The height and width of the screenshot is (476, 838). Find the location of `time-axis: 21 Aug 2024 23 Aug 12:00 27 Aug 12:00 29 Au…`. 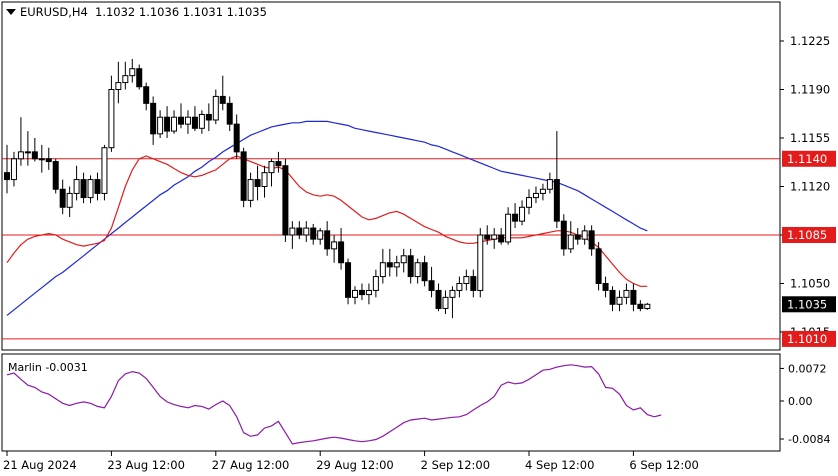

time-axis: 21 Aug 2024 23 Aug 12:00 27 Aug 12:00 29 Au… is located at coordinates (351, 461).